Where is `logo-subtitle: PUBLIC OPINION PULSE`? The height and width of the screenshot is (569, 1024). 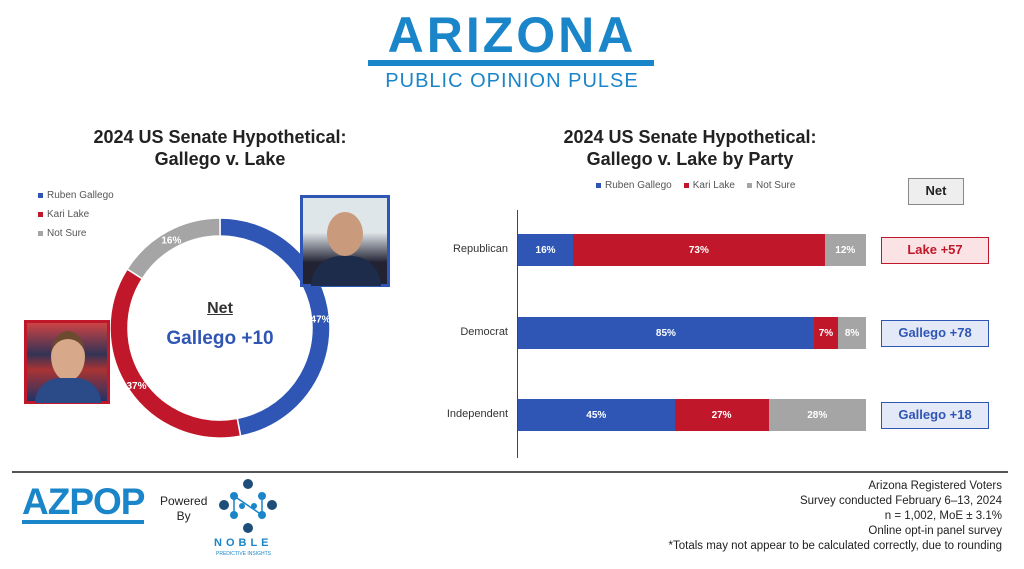 logo-subtitle: PUBLIC OPINION PULSE is located at coordinates (512, 81).